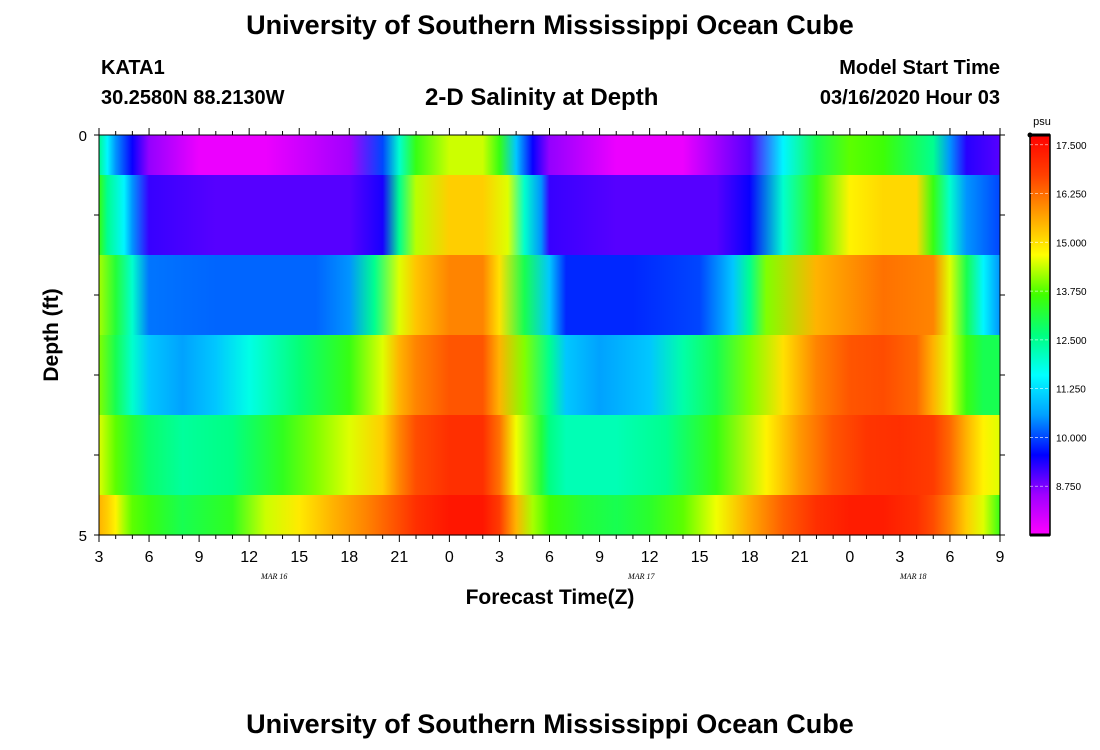 The width and height of the screenshot is (1100, 750). Describe the element at coordinates (641, 576) in the screenshot. I see `x-date-label: MAR 17` at that location.